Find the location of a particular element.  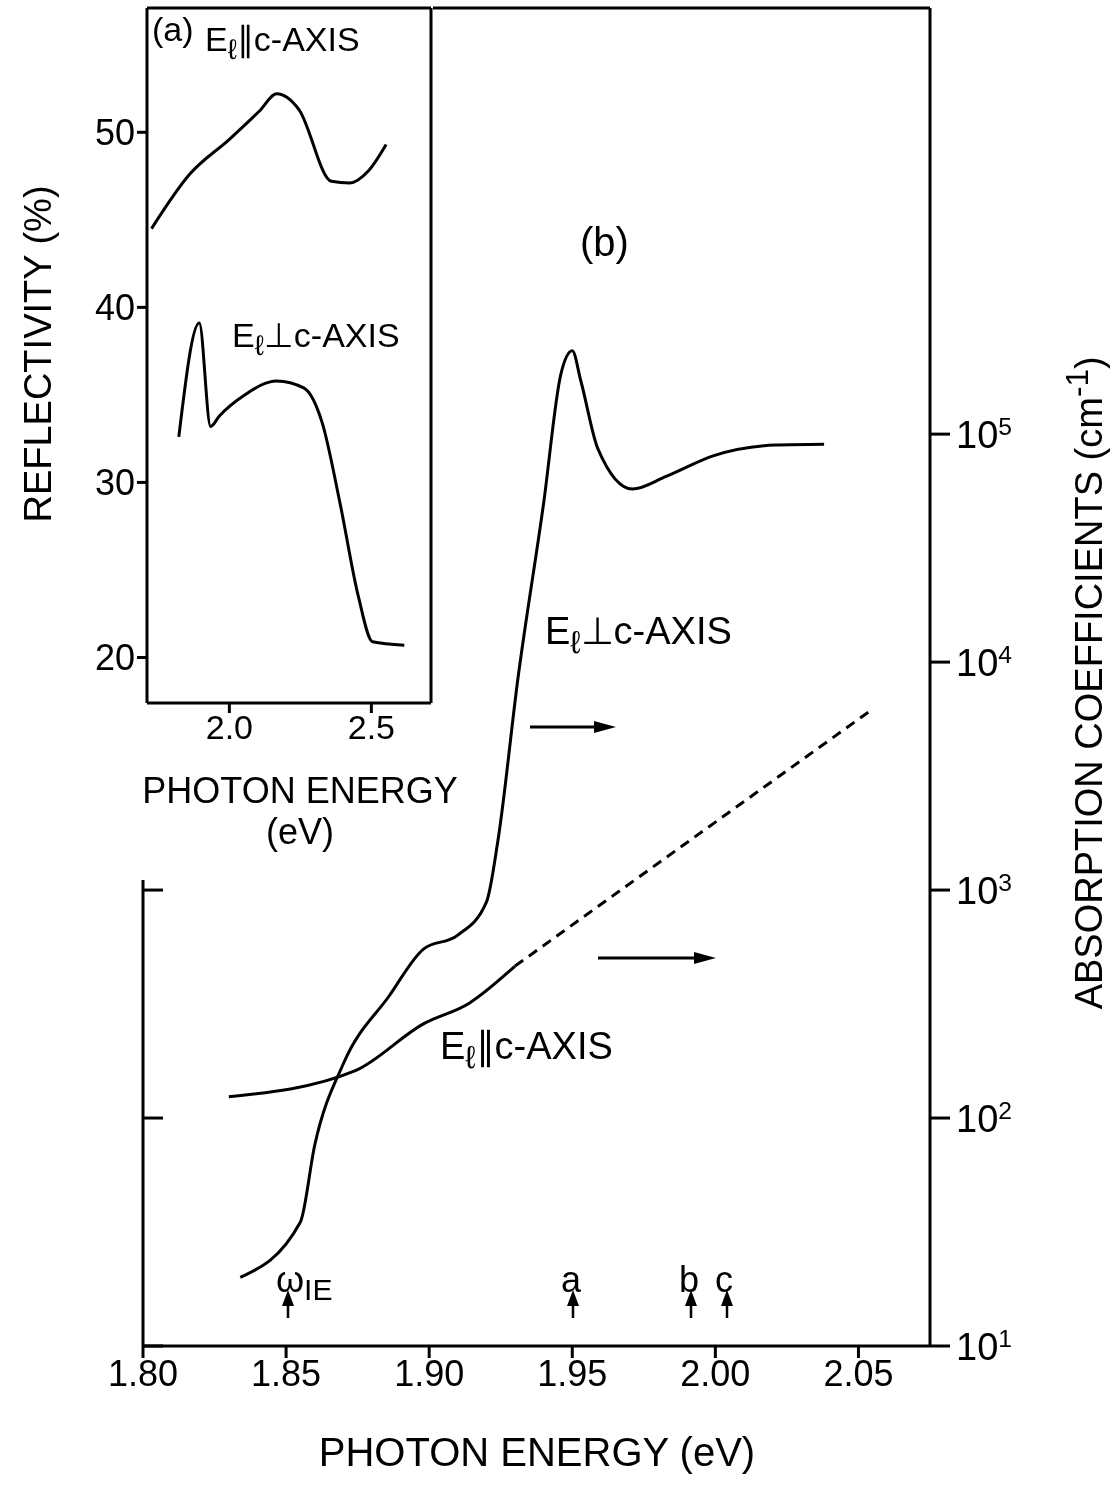

y-tick-label: 30 is located at coordinates (114, 483).